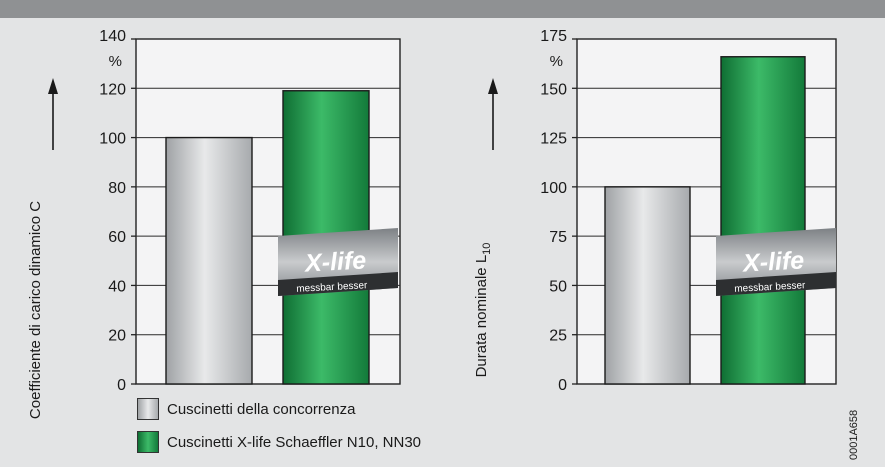 This screenshot has height=467, width=885. I want to click on legend-swatch-green, so click(148, 442).